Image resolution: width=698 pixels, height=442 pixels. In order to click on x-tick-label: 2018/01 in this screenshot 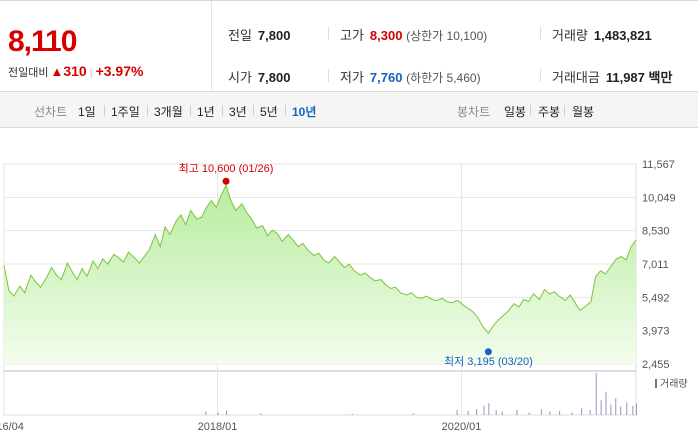, I will do `click(218, 427)`.